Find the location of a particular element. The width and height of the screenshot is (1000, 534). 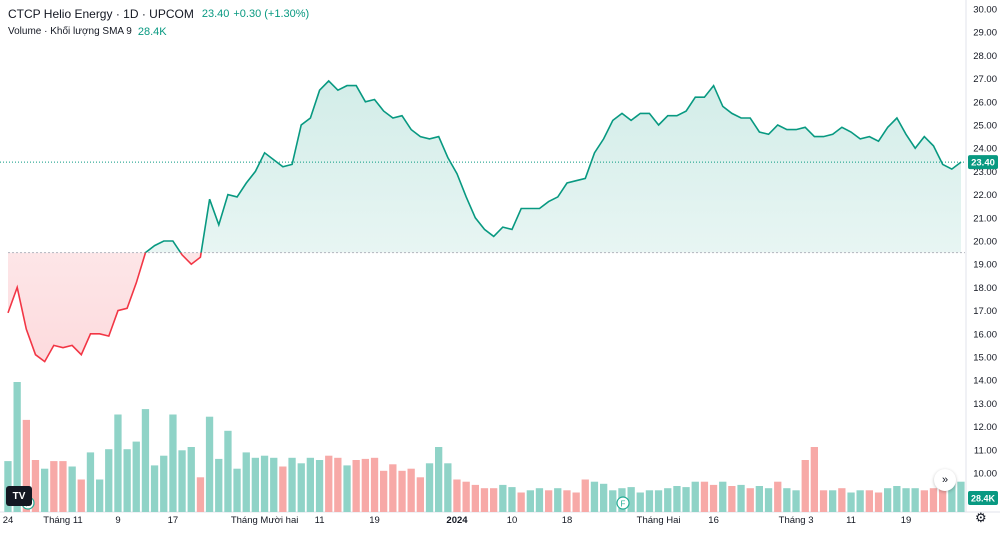

price-tick-label: 11.00 is located at coordinates (985, 450).